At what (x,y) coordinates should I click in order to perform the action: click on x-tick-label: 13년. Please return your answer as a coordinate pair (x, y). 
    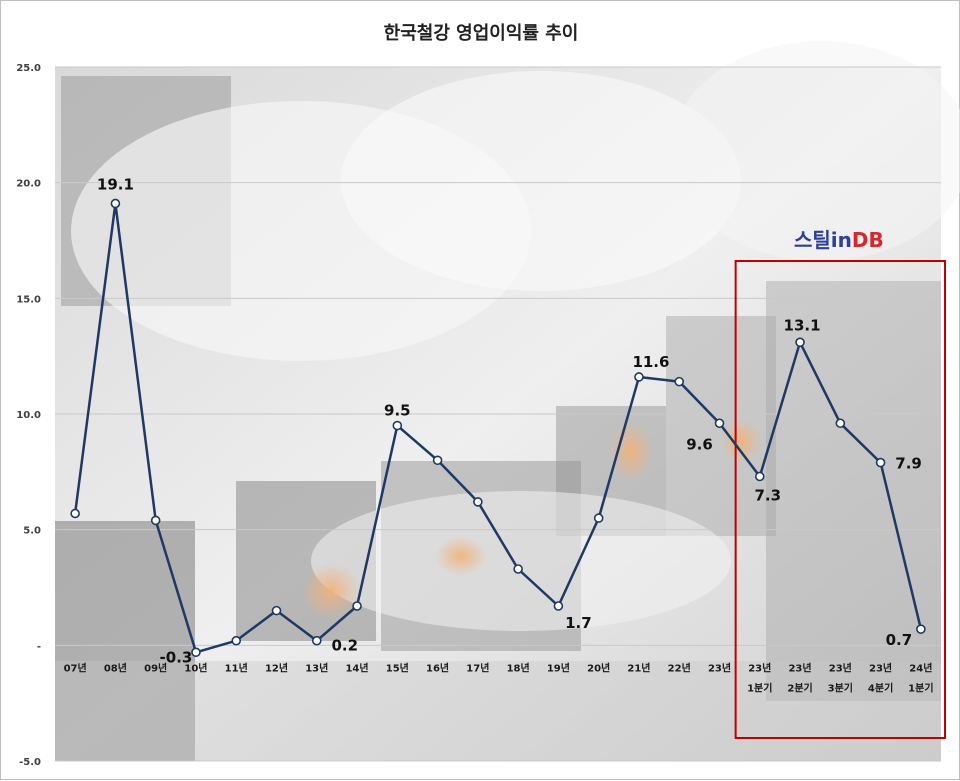
    Looking at the image, I should click on (316, 667).